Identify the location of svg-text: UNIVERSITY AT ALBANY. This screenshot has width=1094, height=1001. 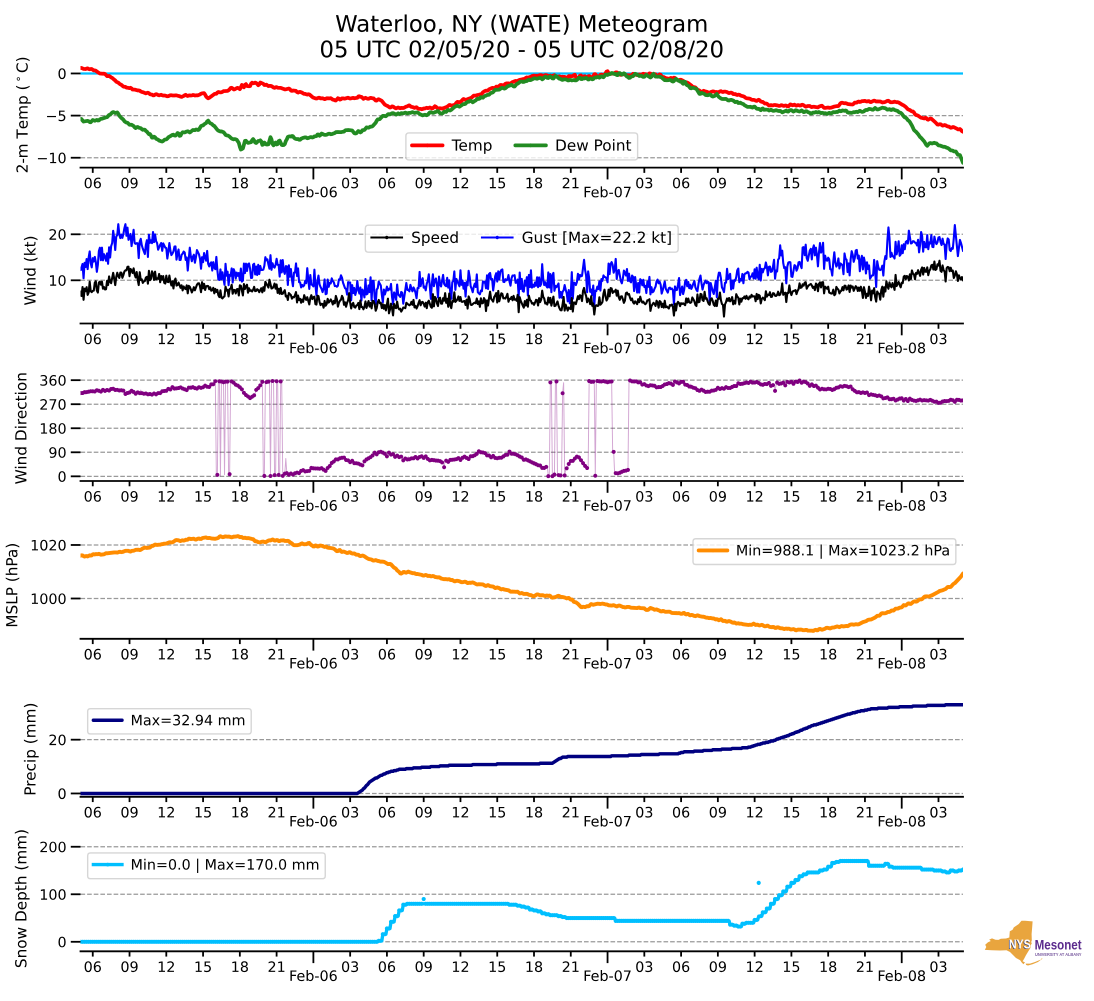
(1058, 954).